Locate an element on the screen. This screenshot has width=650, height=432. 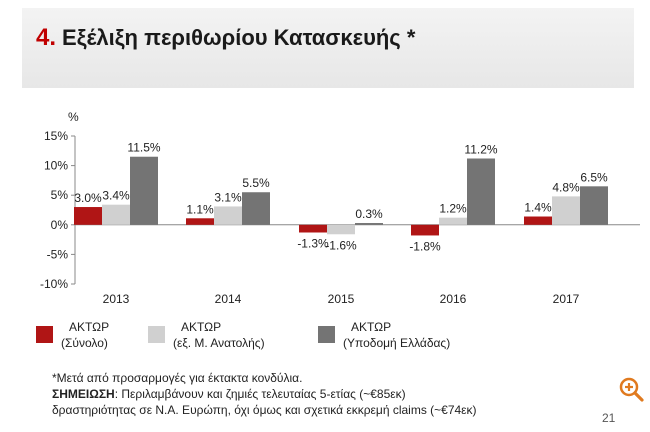
bar-2017-s2 is located at coordinates (594, 205).